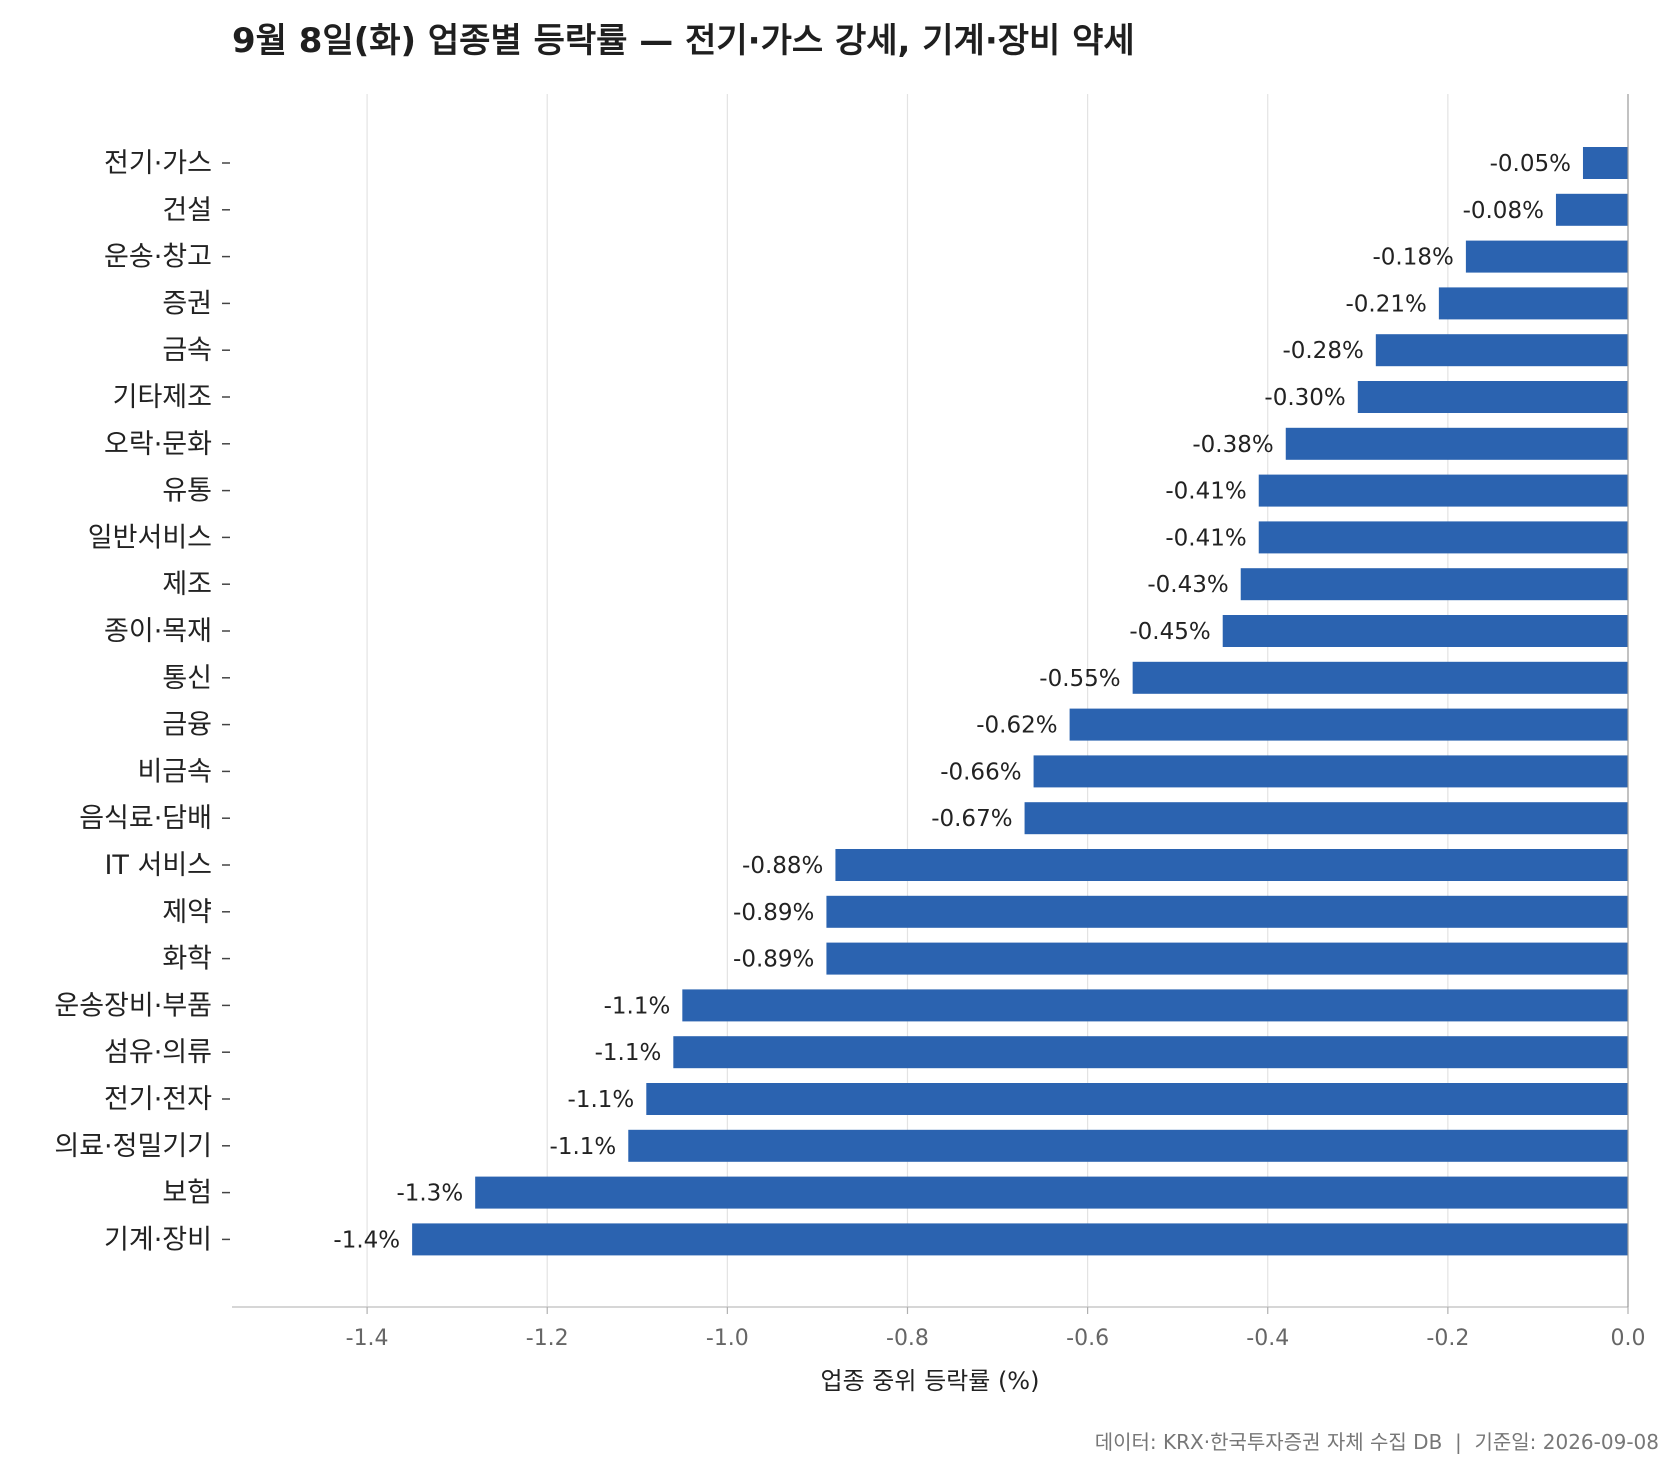  What do you see at coordinates (1087, 1338) in the screenshot?
I see `x-tick-label: -0.6` at bounding box center [1087, 1338].